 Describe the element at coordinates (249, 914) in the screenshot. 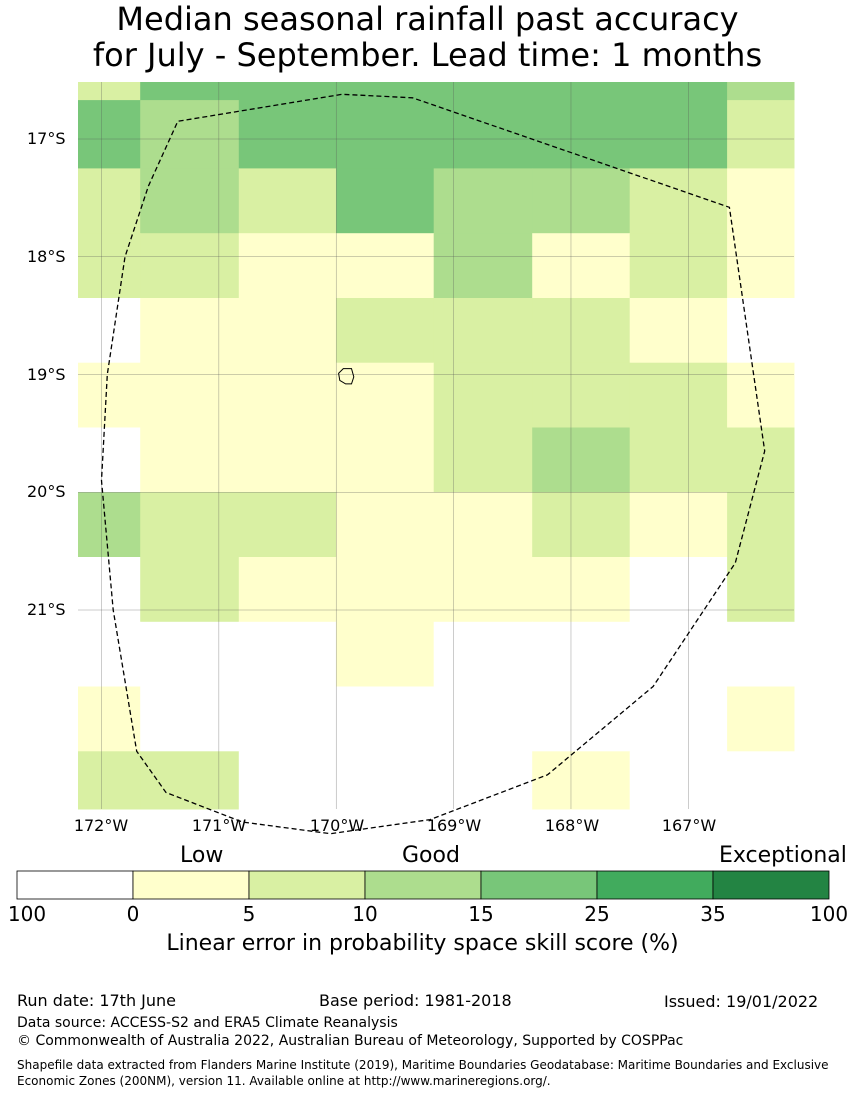

I see `colorbar-tick-2: 5` at that location.